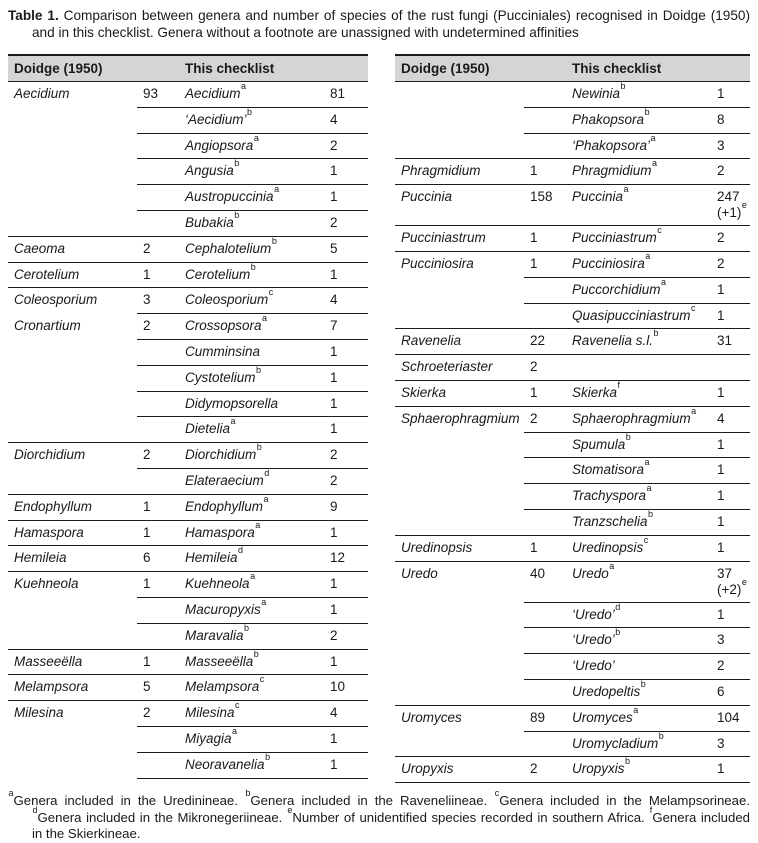  Describe the element at coordinates (596, 389) in the screenshot. I see `checklist-genus: Skierkaf` at that location.